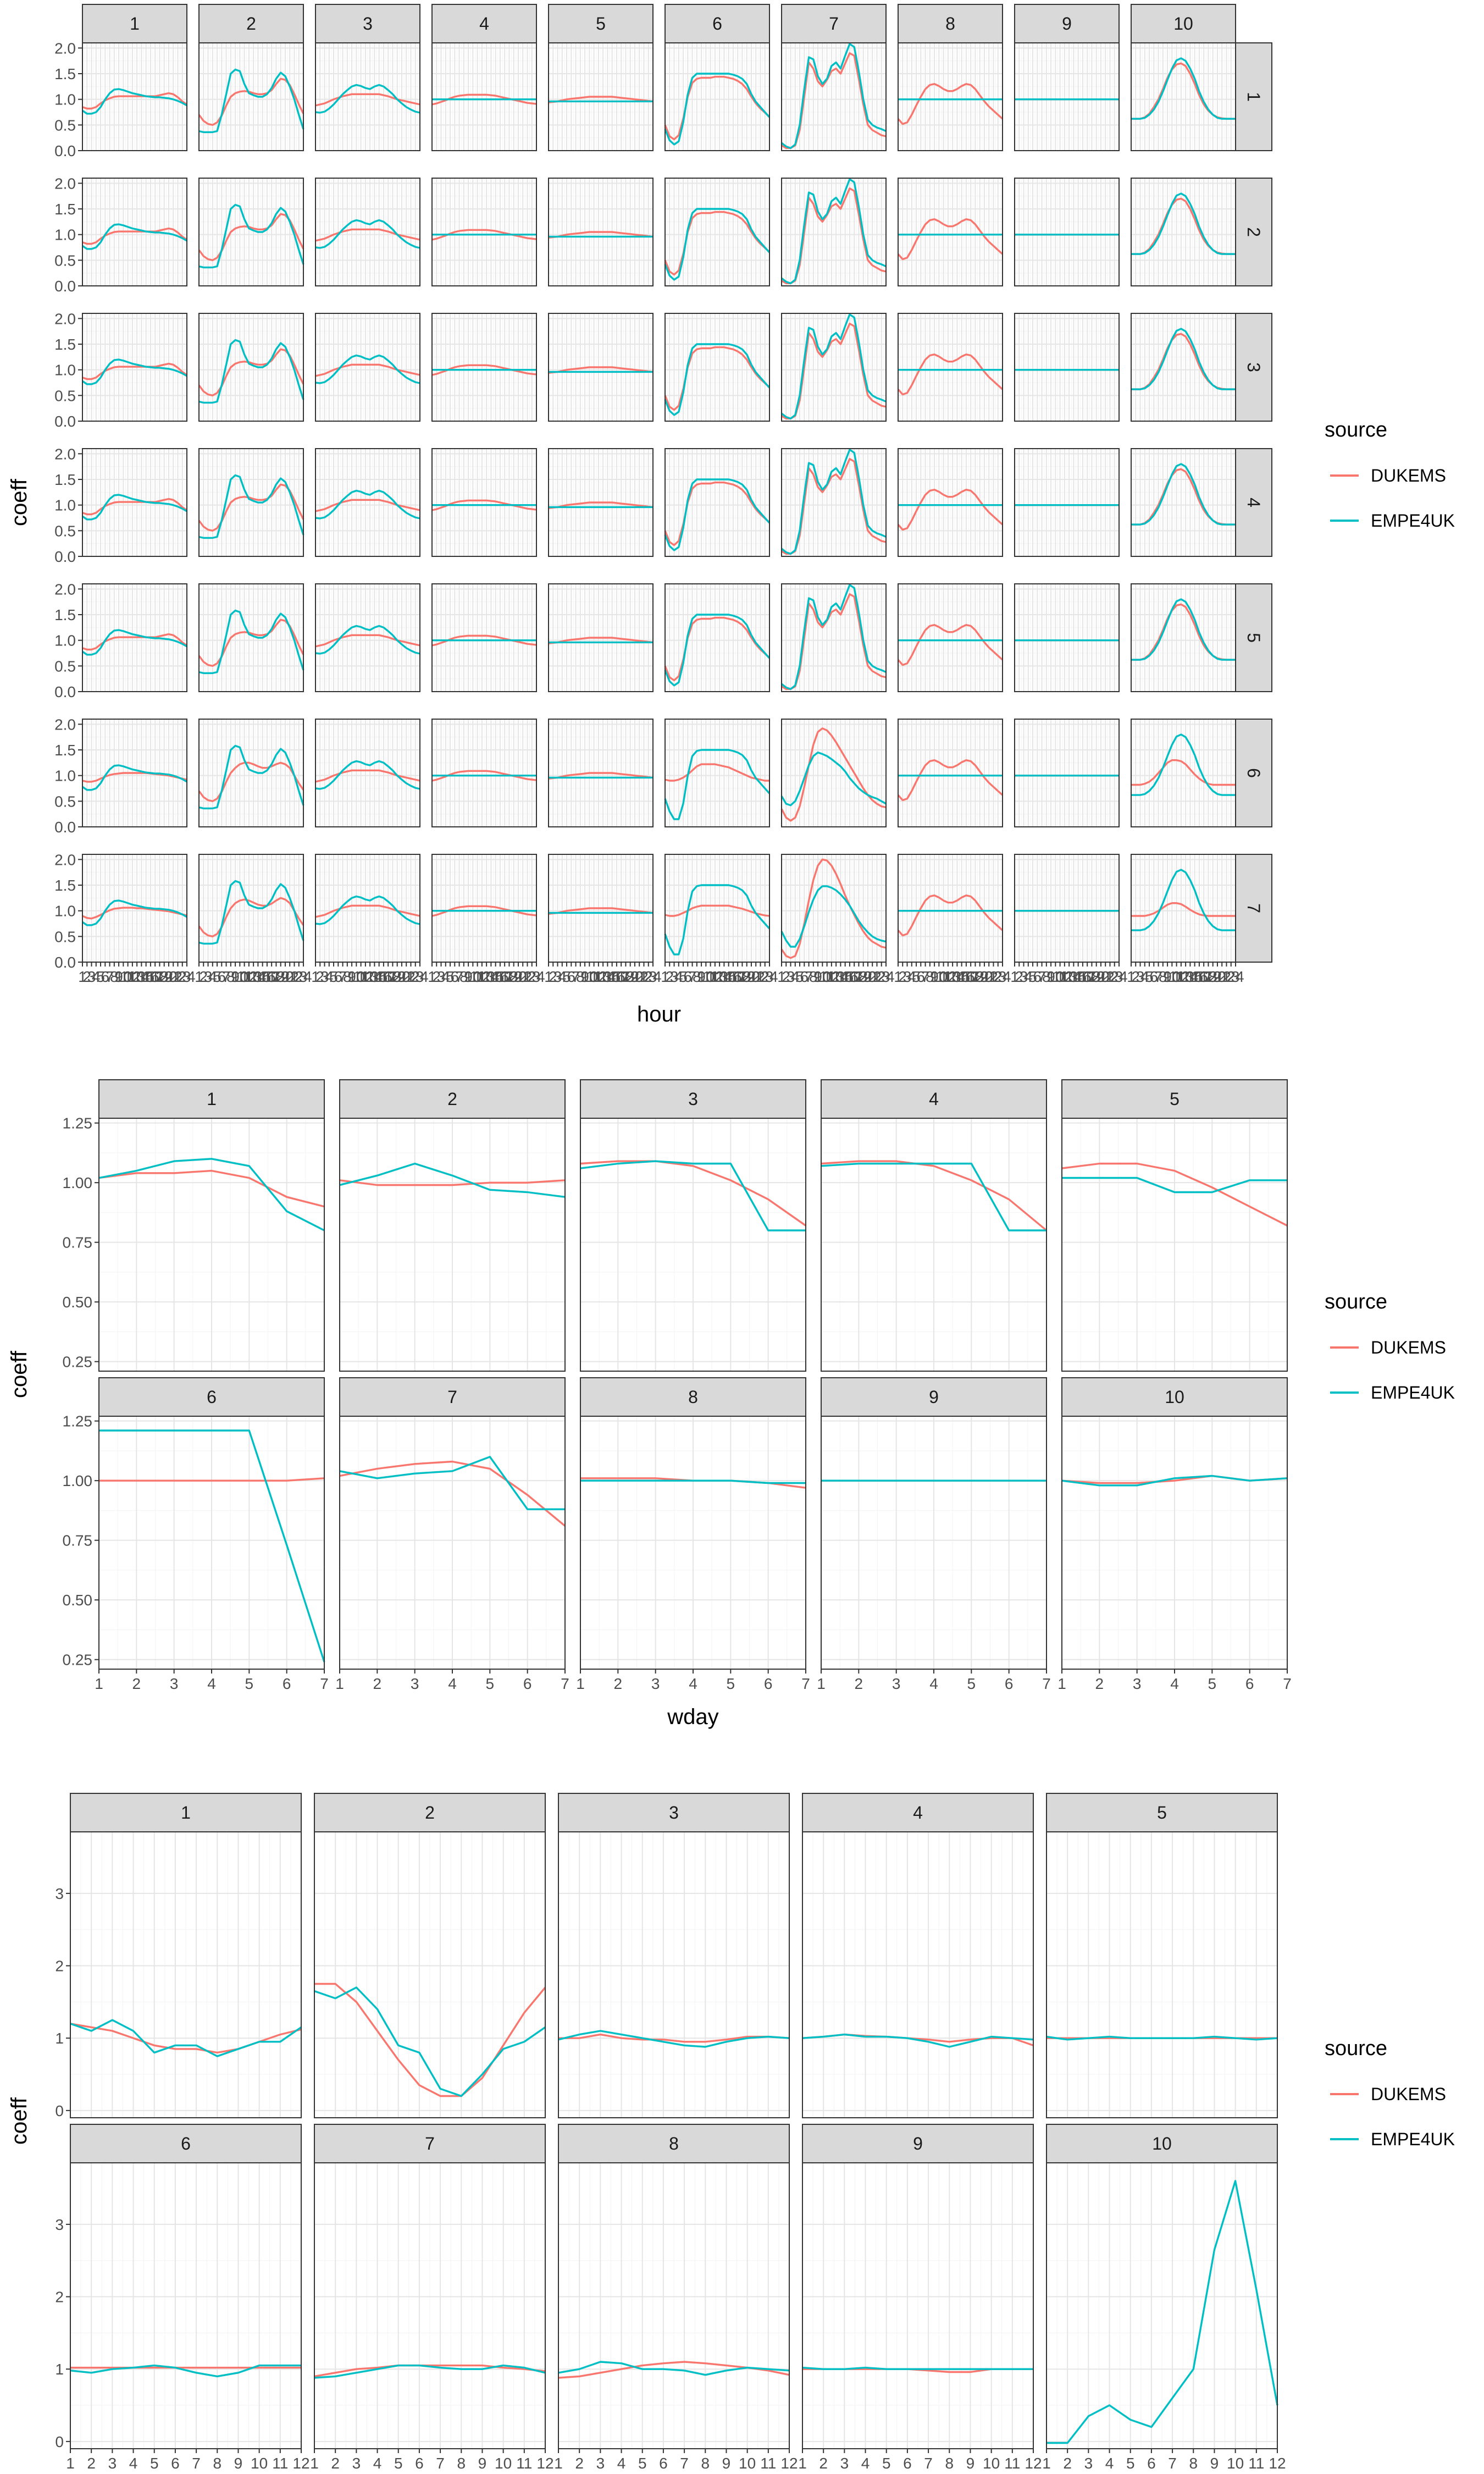 Image resolution: width=1484 pixels, height=2474 pixels. Describe the element at coordinates (1201, 503) in the screenshot. I see `panel-hour-r4-c10: 4` at that location.